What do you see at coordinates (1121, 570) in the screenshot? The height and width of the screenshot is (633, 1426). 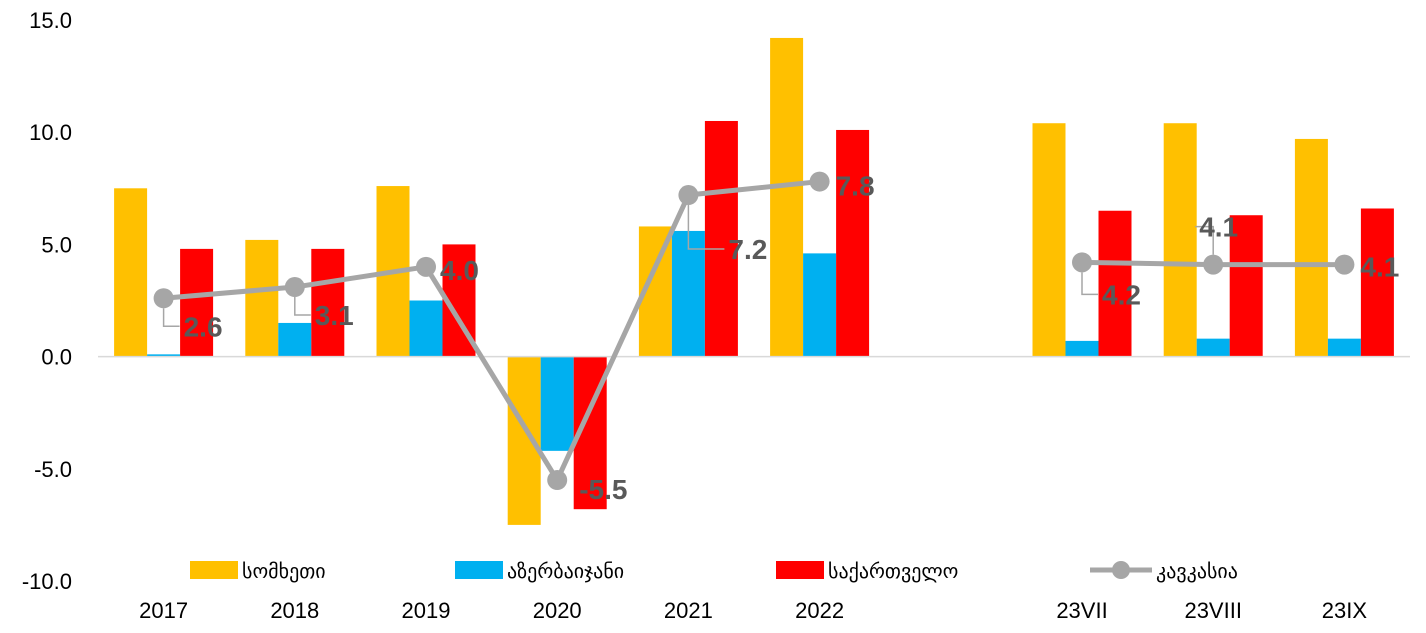 I see `legend-marker` at bounding box center [1121, 570].